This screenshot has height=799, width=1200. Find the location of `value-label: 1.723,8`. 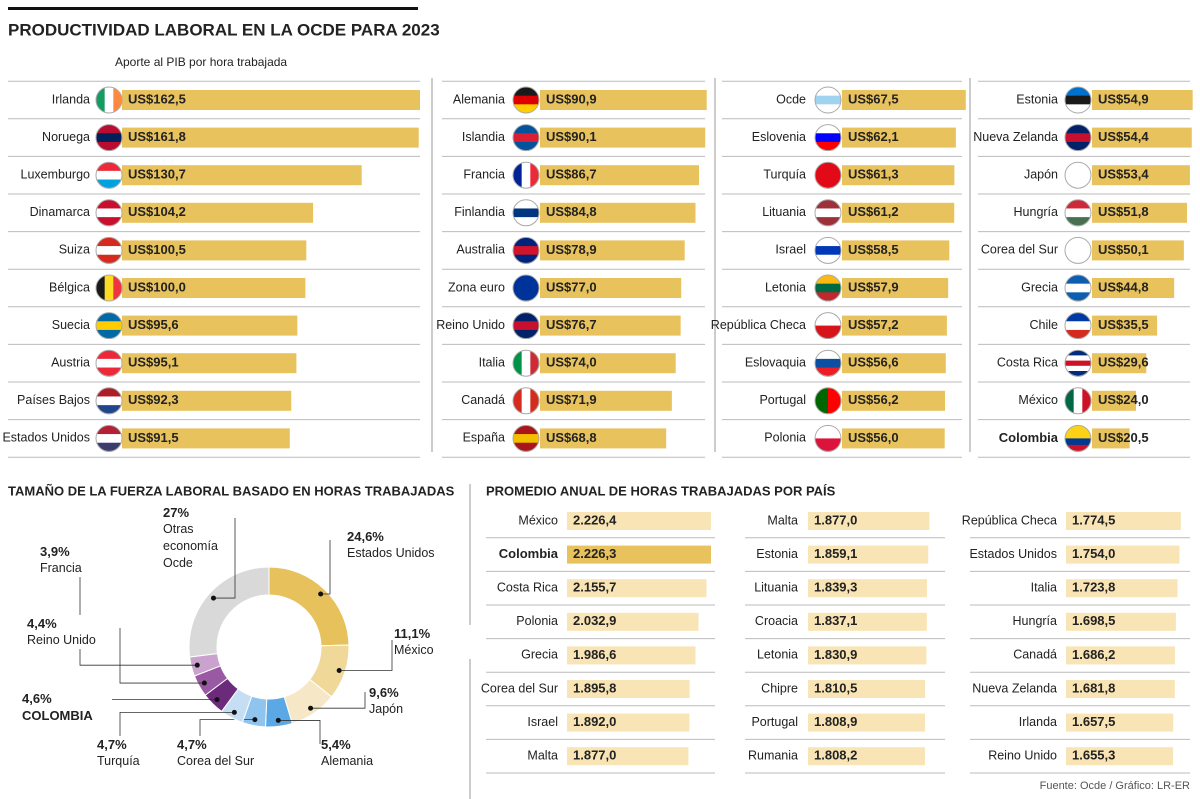

value-label: 1.723,8 is located at coordinates (1093, 587).